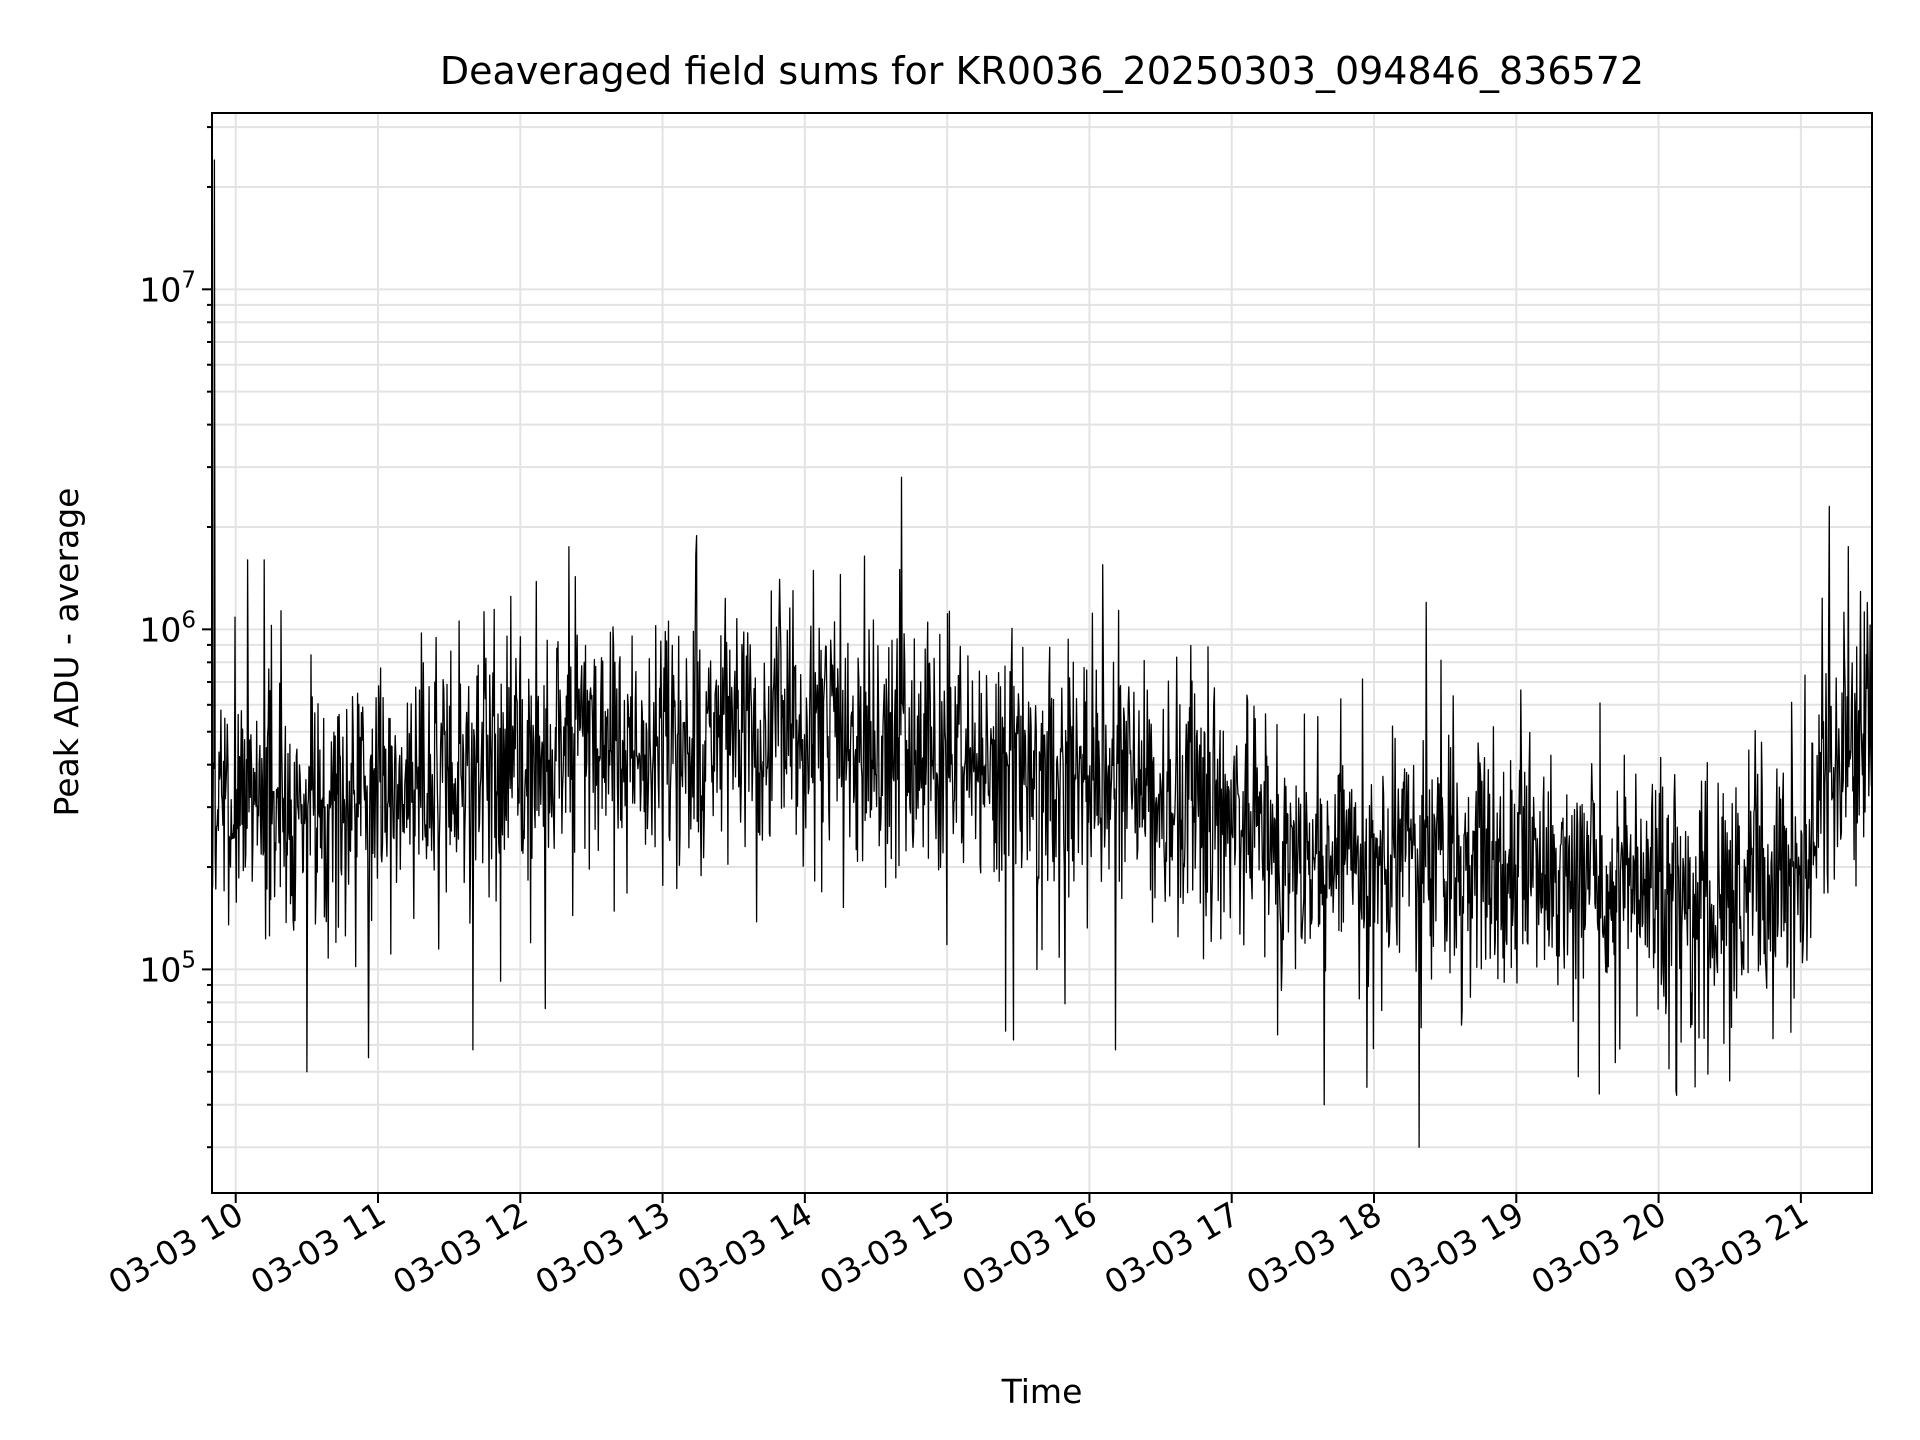  Describe the element at coordinates (167, 288) in the screenshot. I see `y-tick-label: 107` at that location.